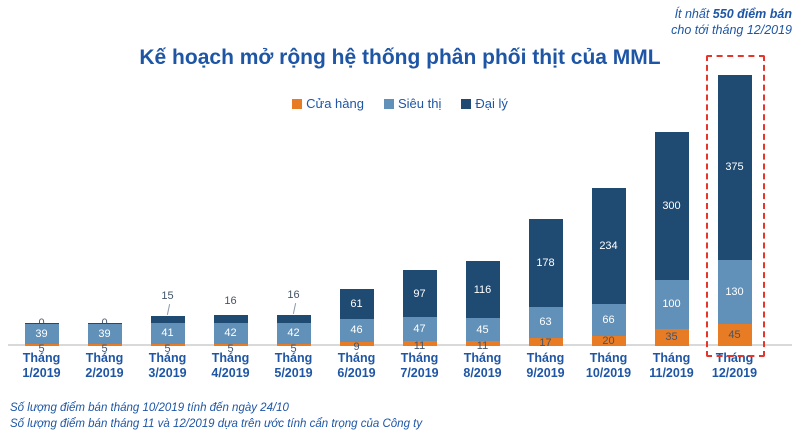 This screenshot has height=446, width=800. I want to click on bar-column: 0539Tháng2/2019, so click(104, 189).